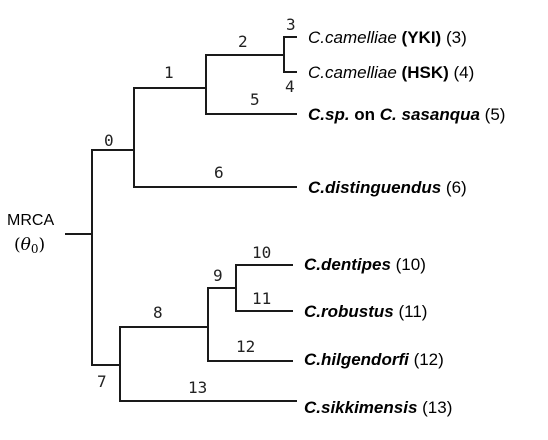  Describe the element at coordinates (357, 359) in the screenshot. I see `leaf-hil-name: C.hilgendorfi` at that location.